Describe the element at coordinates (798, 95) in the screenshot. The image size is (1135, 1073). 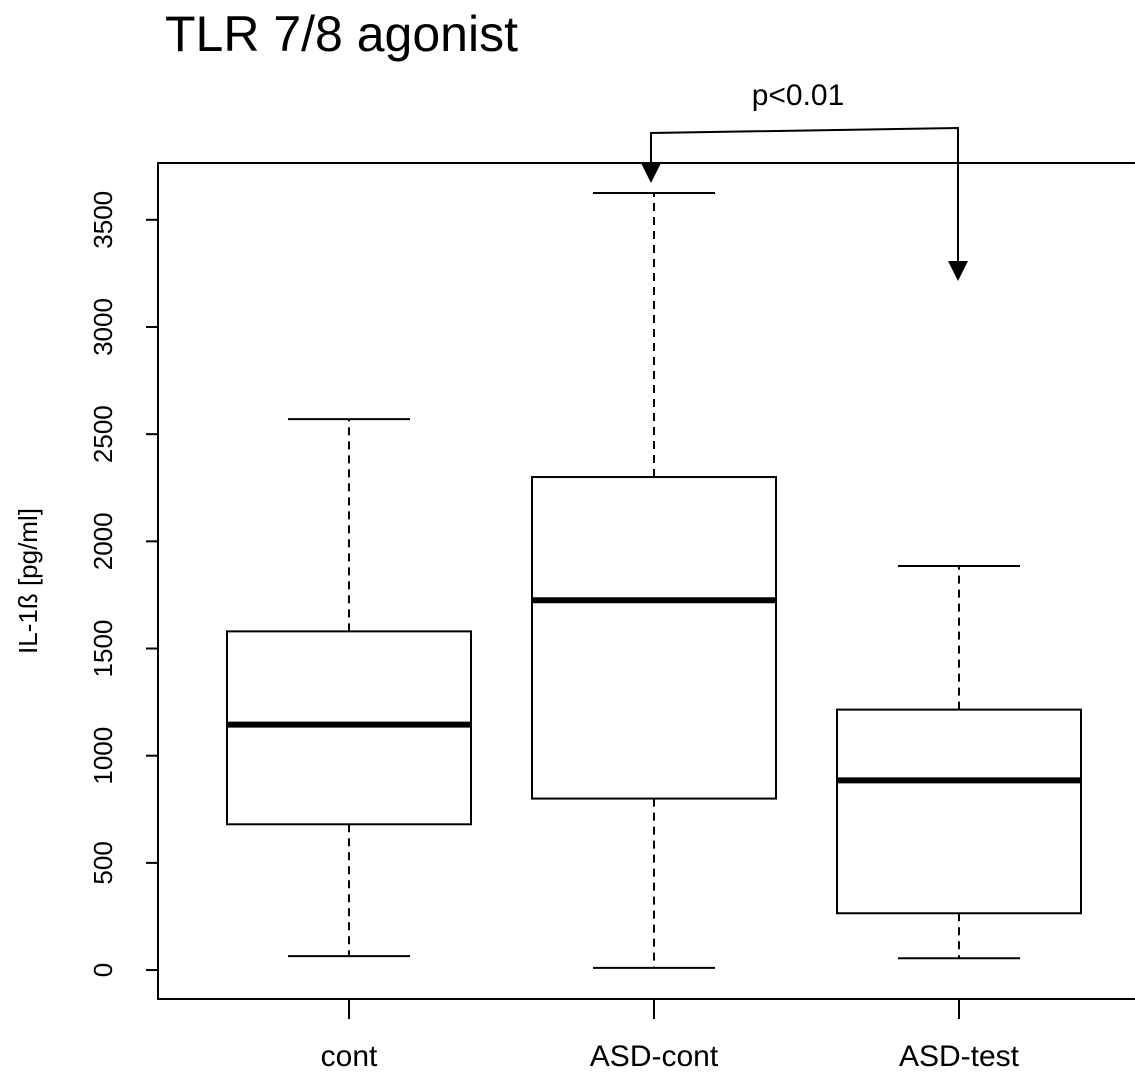
I see `annotation: p<0.01` at that location.